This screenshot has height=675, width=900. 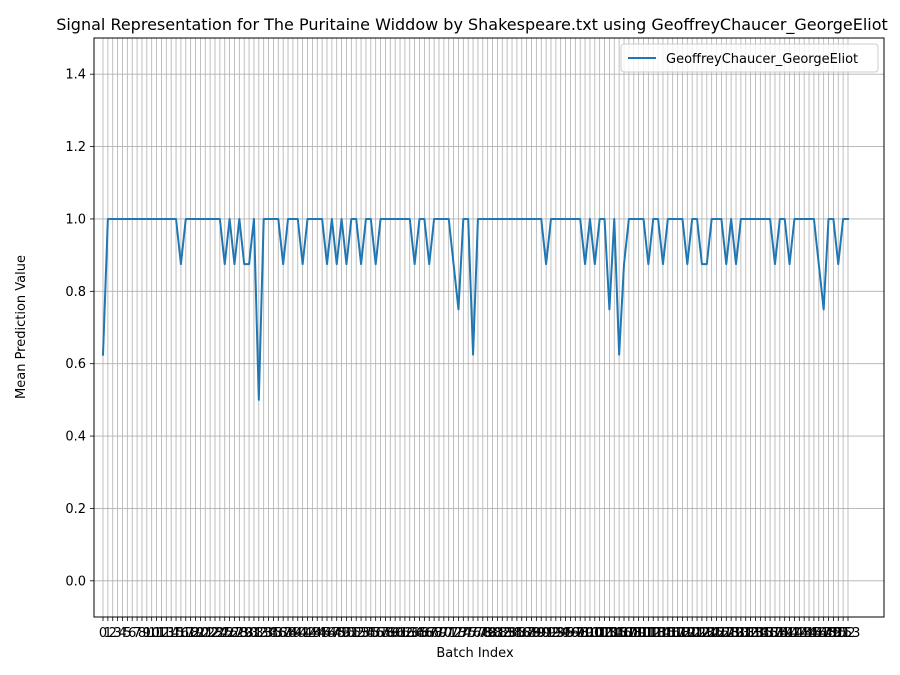 What do you see at coordinates (390, 633) in the screenshot?
I see `x-tick-label: 59` at bounding box center [390, 633].